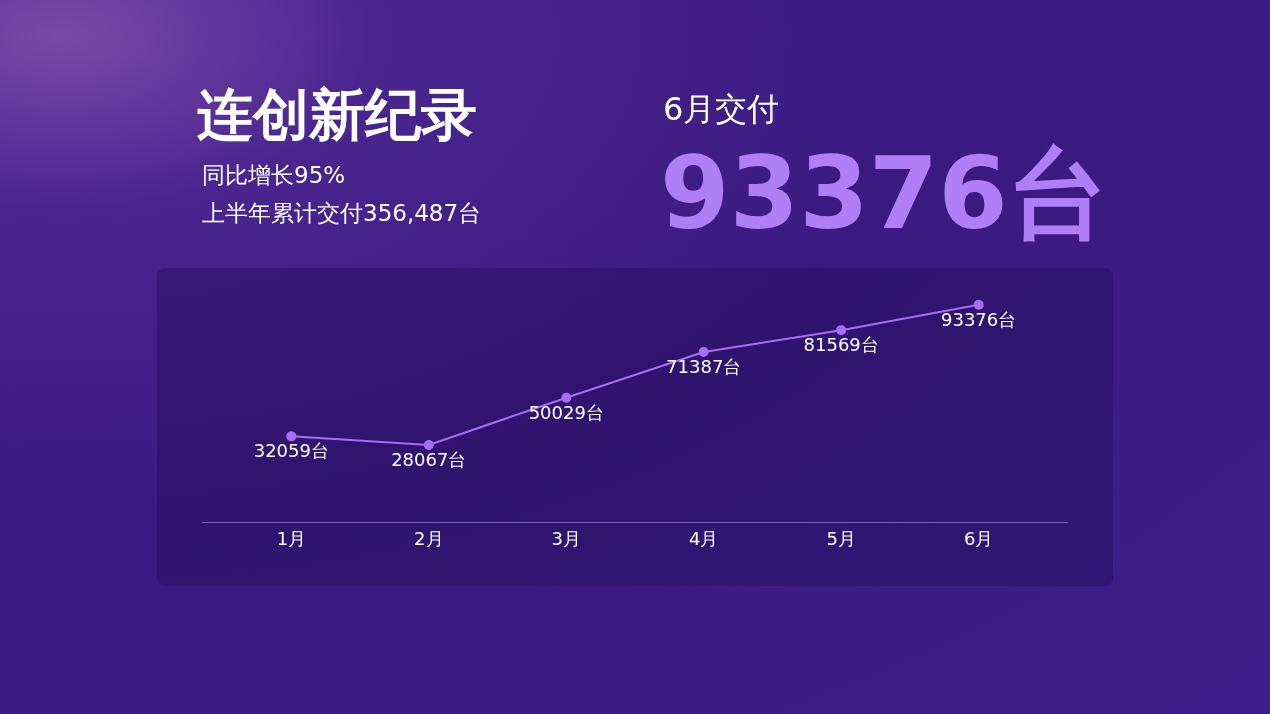  I want to click on data-label: 93376台, so click(979, 319).